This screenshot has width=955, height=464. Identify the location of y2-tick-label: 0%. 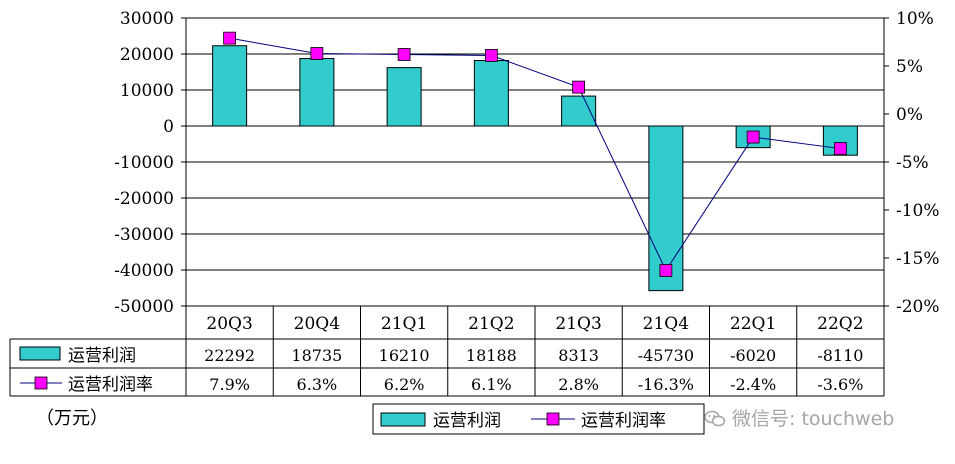
(909, 115).